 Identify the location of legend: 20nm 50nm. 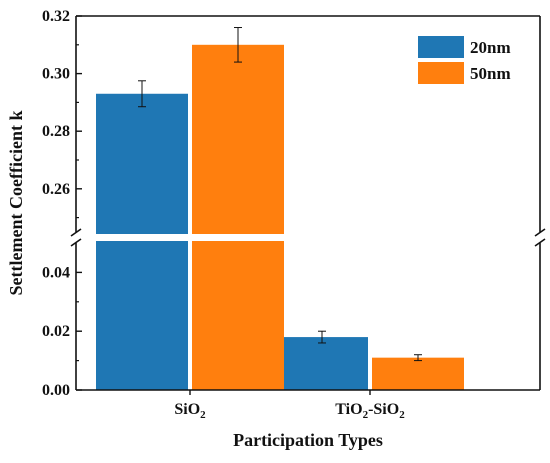
(464, 60).